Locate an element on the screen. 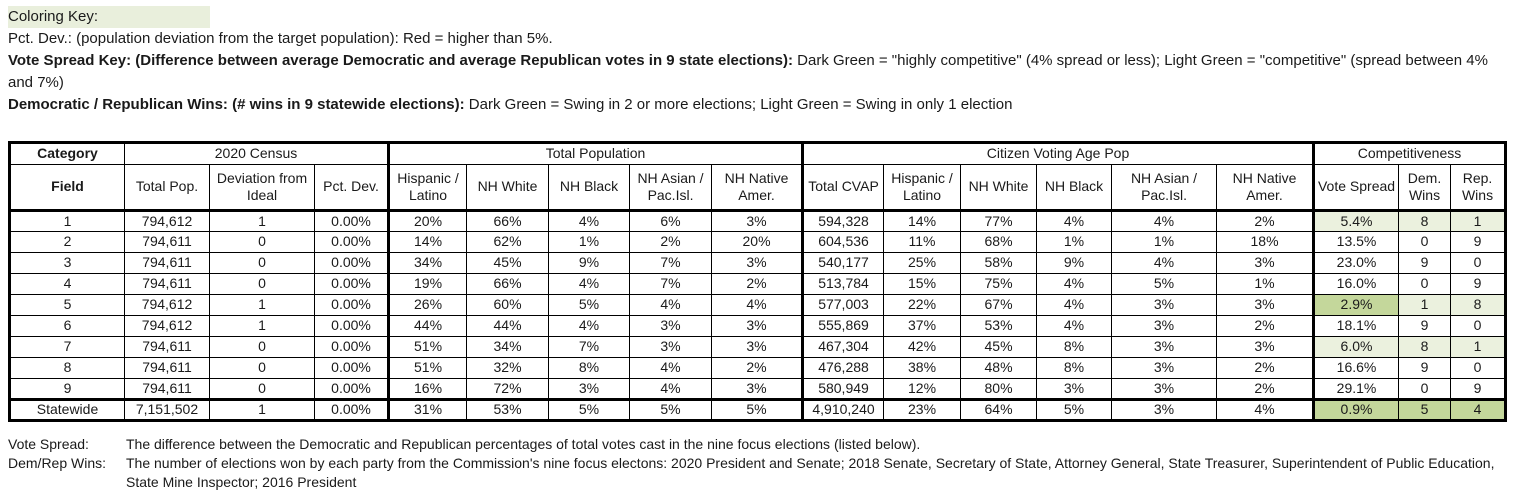 The image size is (1518, 492). cell-hispanic-latino: 42% is located at coordinates (922, 347).